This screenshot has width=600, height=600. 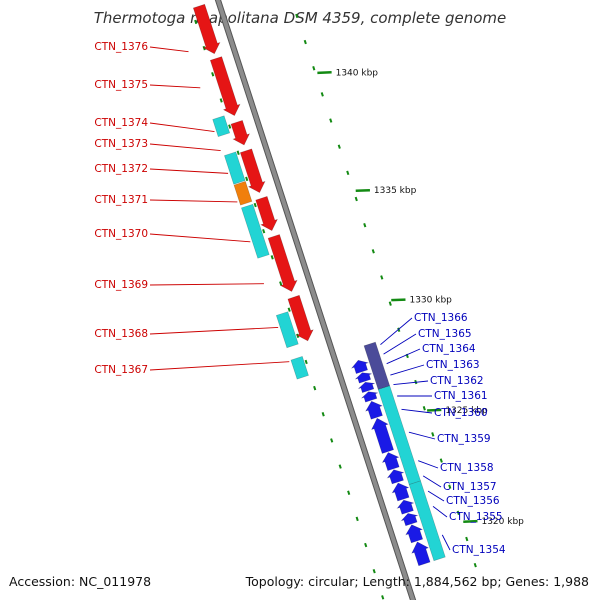 I want to click on reverse-gene-label: CTN_1355, so click(x=476, y=517).